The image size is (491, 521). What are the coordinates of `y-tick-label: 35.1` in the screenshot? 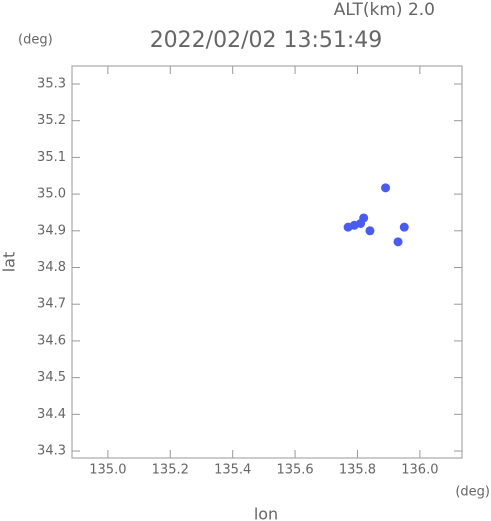 It's located at (51, 157).